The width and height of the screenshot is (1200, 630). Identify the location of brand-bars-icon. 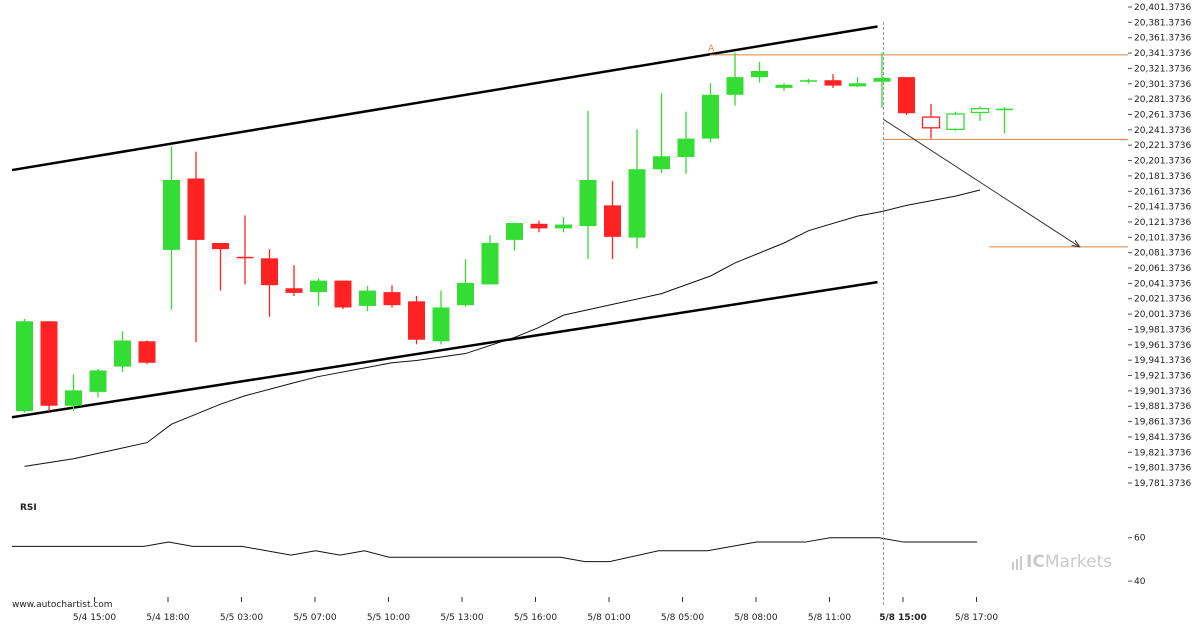
(1017, 563).